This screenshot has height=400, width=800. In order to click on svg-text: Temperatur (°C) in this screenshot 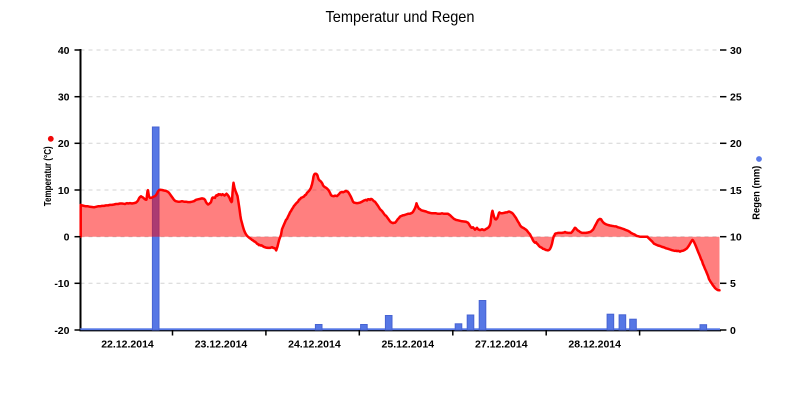, I will do `click(48, 176)`.